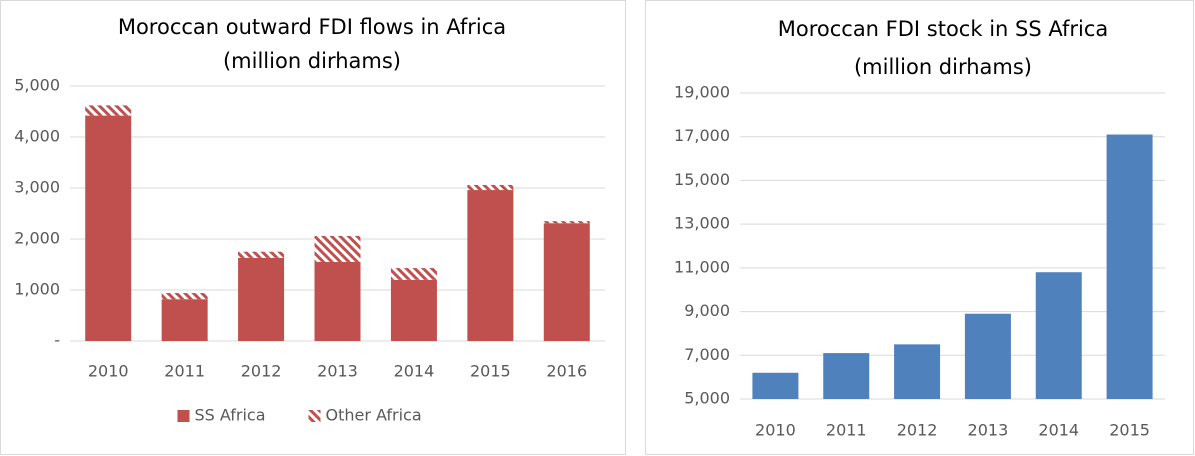 This screenshot has width=1195, height=456. What do you see at coordinates (37, 289) in the screenshot?
I see `y-tick-label: 1,000` at bounding box center [37, 289].